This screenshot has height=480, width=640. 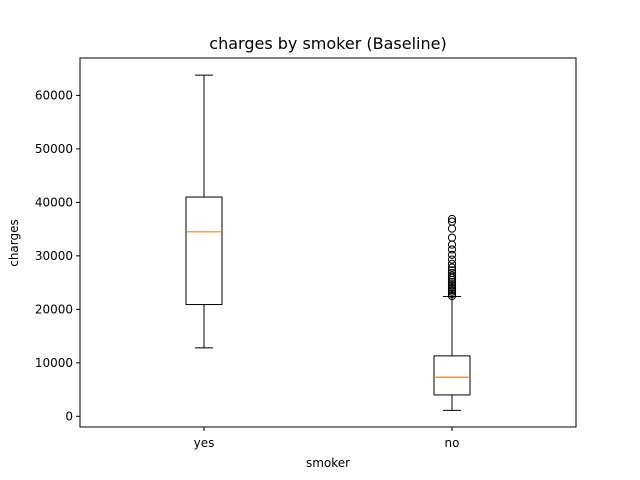 I want to click on x-tick-label-yes: yes, so click(x=204, y=443).